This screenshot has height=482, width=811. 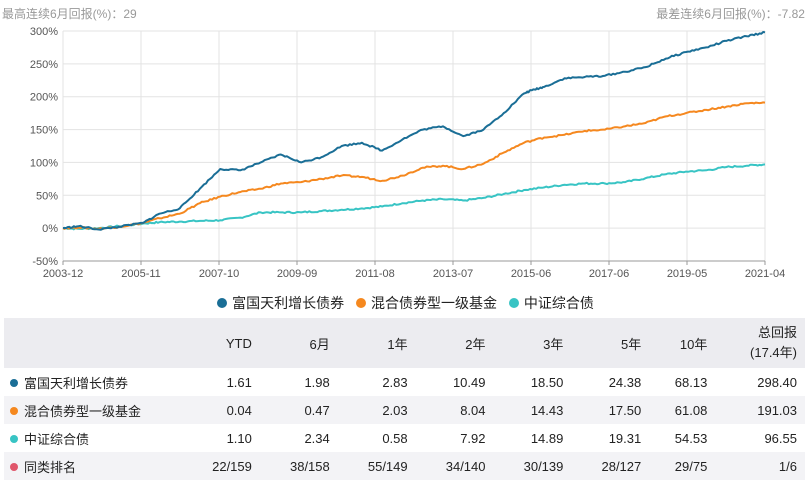 I want to click on header-5y: 5年, so click(x=610, y=343).